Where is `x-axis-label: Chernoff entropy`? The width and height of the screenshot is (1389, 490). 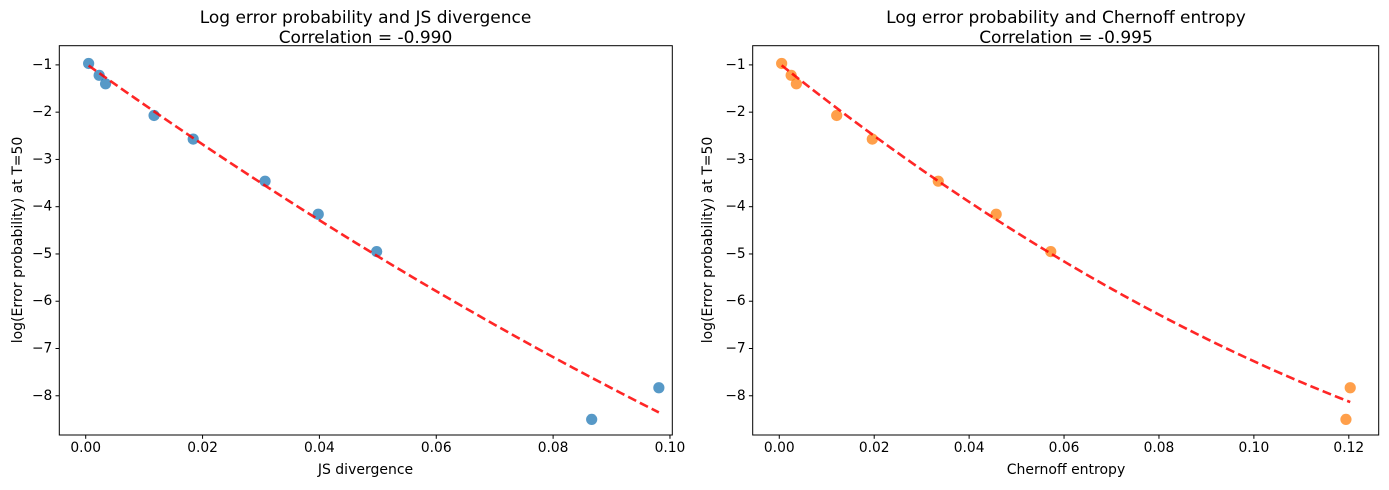 x-axis-label: Chernoff entropy is located at coordinates (1066, 470).